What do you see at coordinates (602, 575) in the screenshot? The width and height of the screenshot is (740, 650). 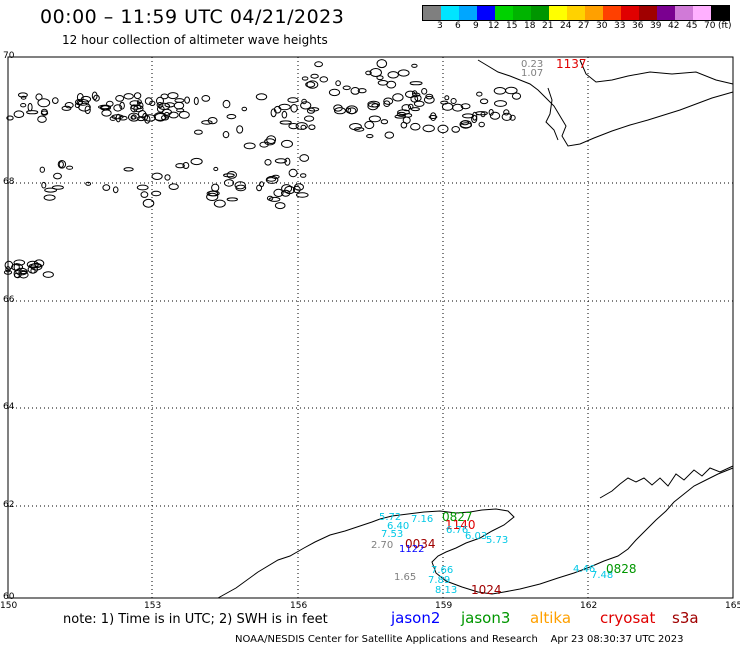 I see `swh-value: 7.48` at bounding box center [602, 575].